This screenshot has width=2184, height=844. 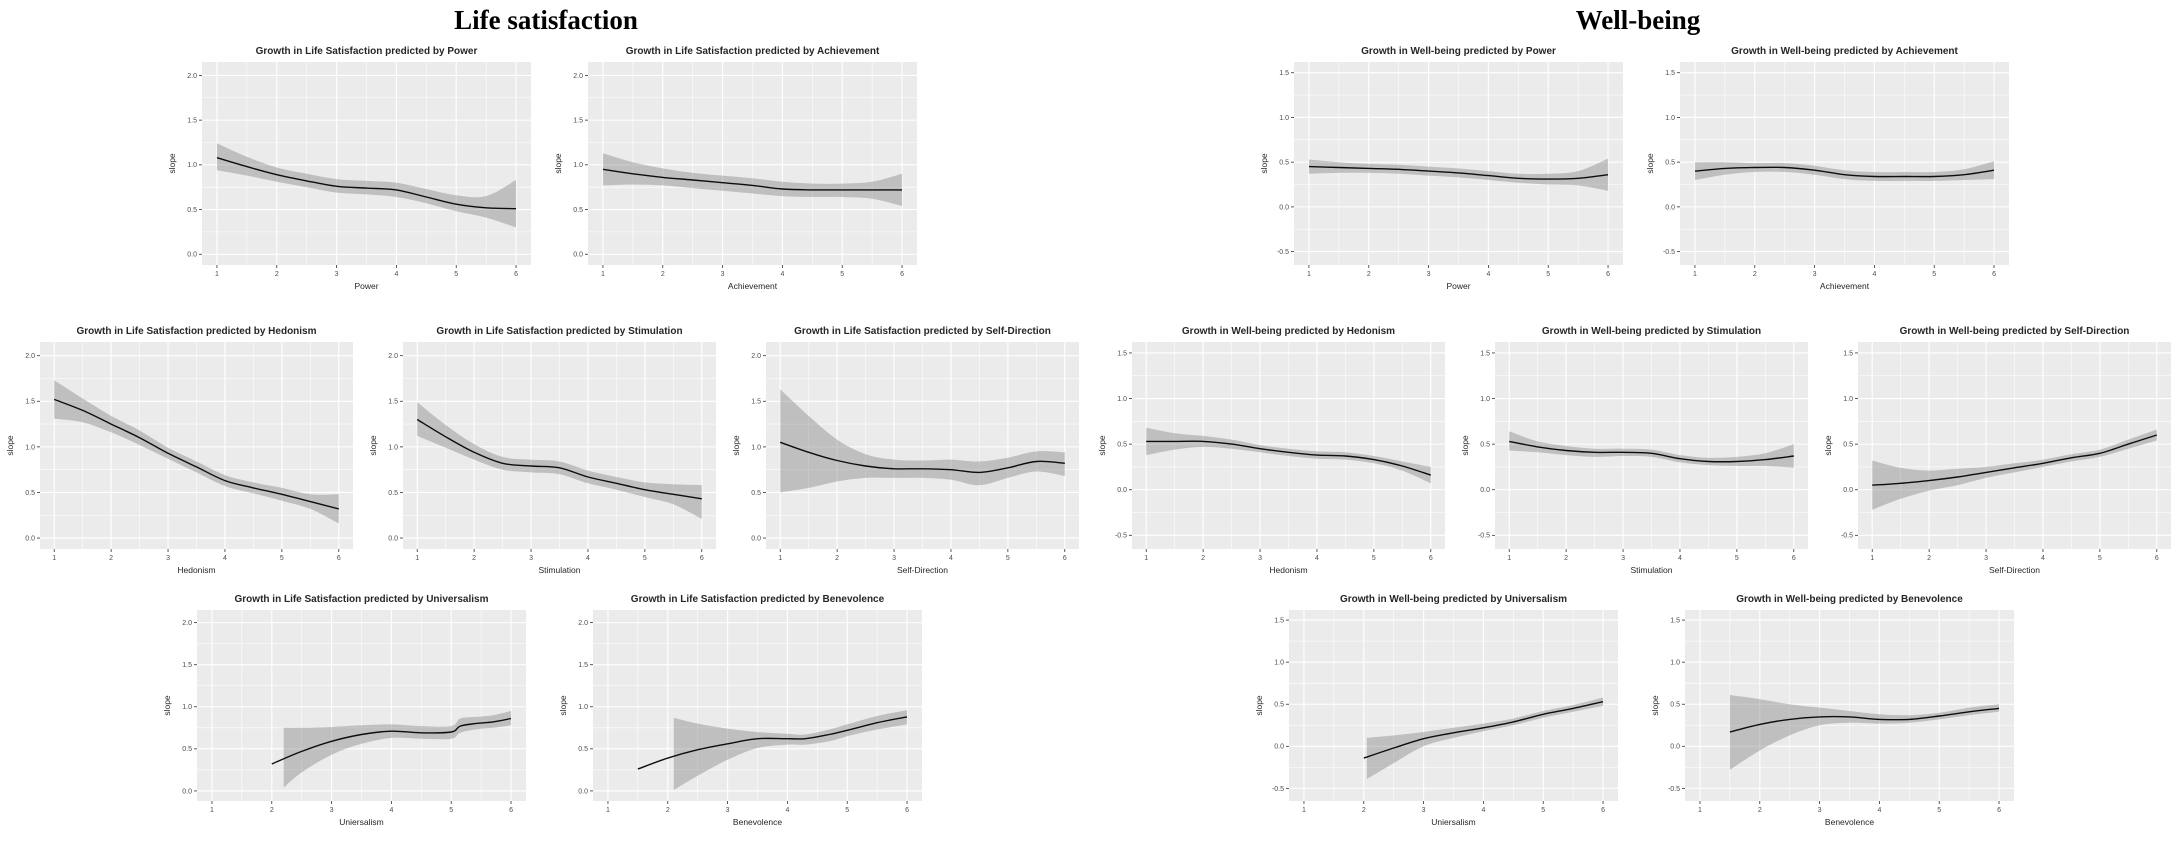 I want to click on svg-text: Self-Direction, so click(x=2014, y=570).